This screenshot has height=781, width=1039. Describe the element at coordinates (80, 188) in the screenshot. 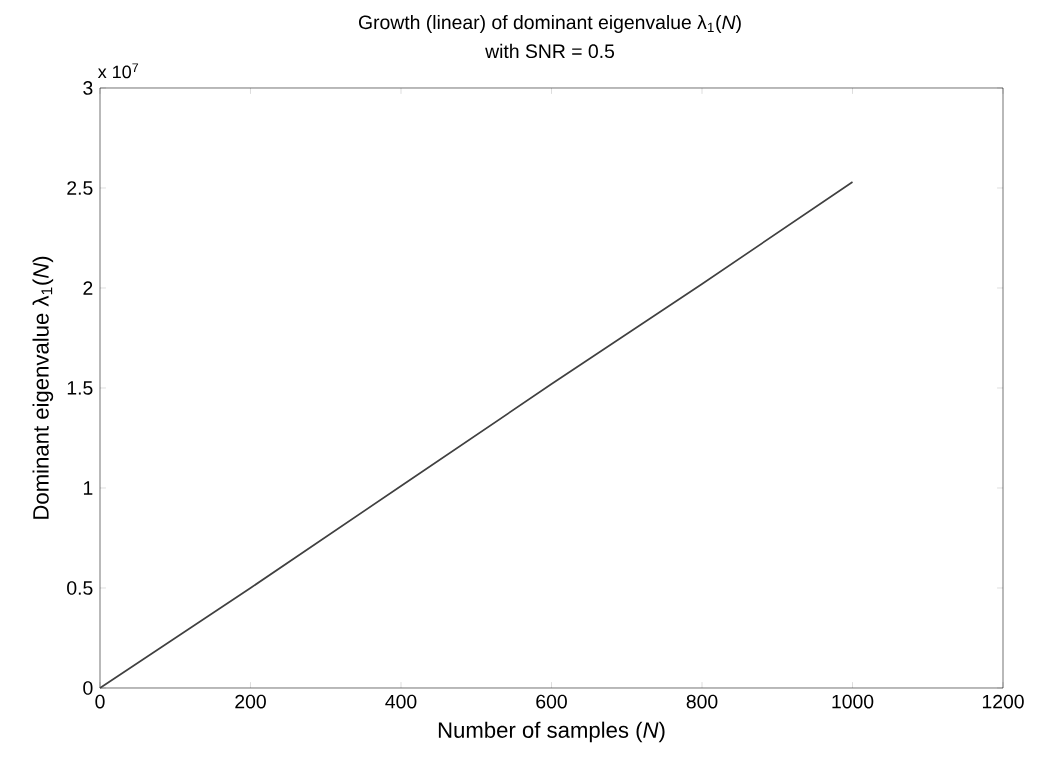

I see `y-tick-label: 2.5` at that location.